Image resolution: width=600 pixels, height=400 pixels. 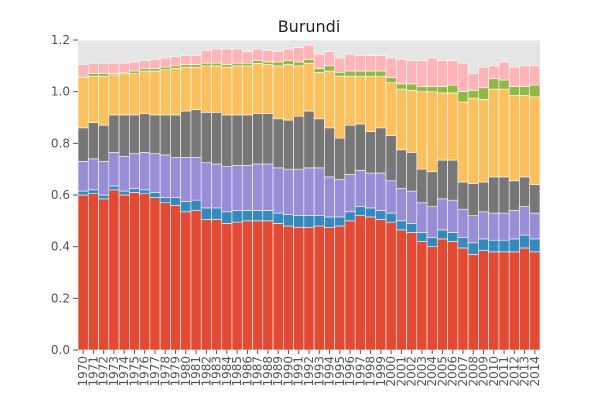 I want to click on bar-segment-series-2-2006, so click(x=453, y=237).